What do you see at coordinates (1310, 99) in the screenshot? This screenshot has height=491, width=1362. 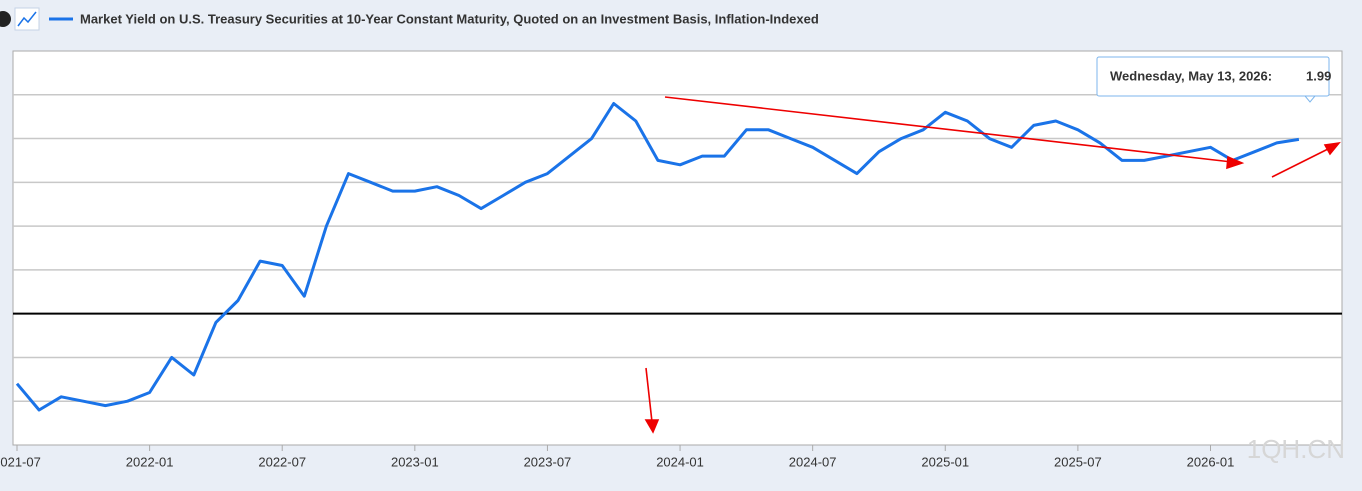 I see `tooltip-pointer` at bounding box center [1310, 99].